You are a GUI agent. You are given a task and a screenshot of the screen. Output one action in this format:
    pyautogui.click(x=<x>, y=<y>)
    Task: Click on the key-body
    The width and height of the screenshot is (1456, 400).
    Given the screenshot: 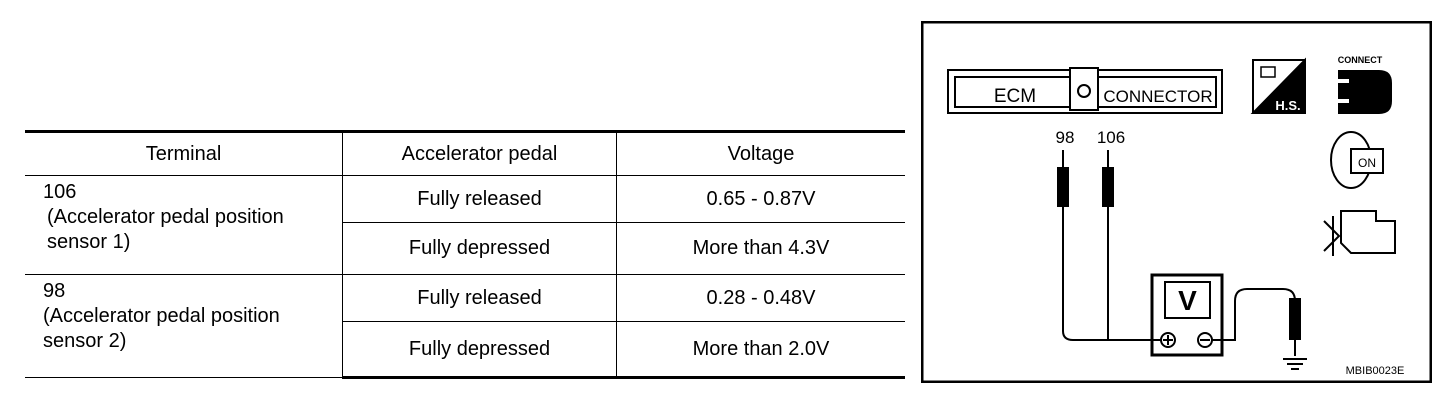 What is the action you would take?
    pyautogui.click(x=1367, y=161)
    